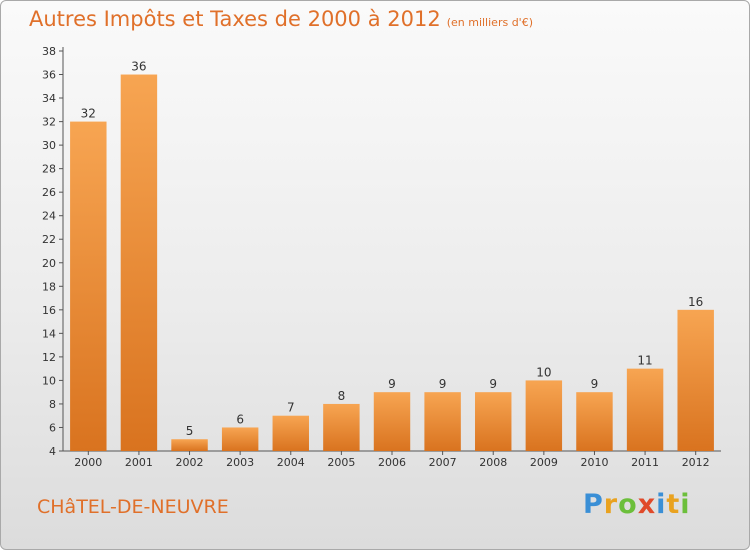 Image resolution: width=750 pixels, height=550 pixels. What do you see at coordinates (291, 408) in the screenshot?
I see `bar-value-label: 7` at bounding box center [291, 408].